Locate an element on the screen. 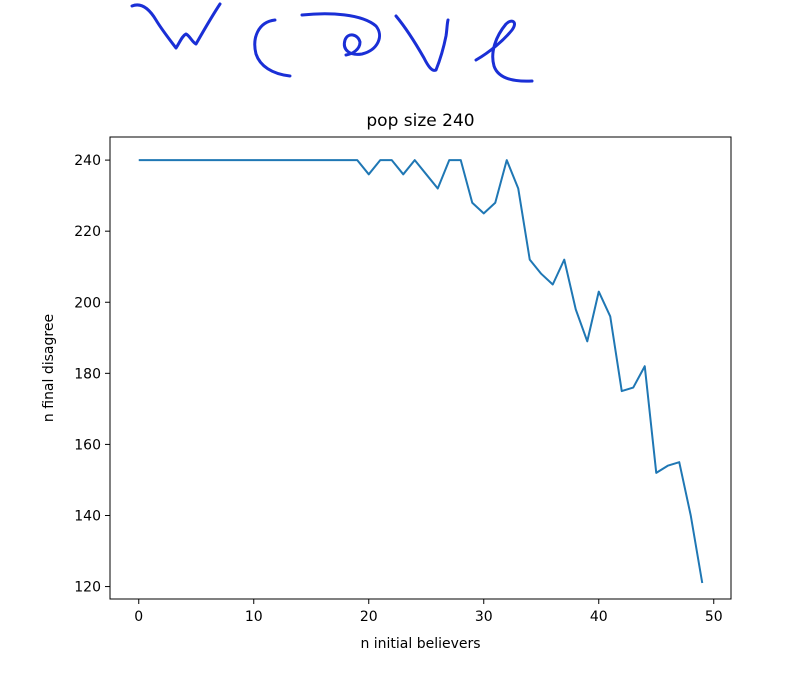  x-tick-label: 20 is located at coordinates (369, 617).